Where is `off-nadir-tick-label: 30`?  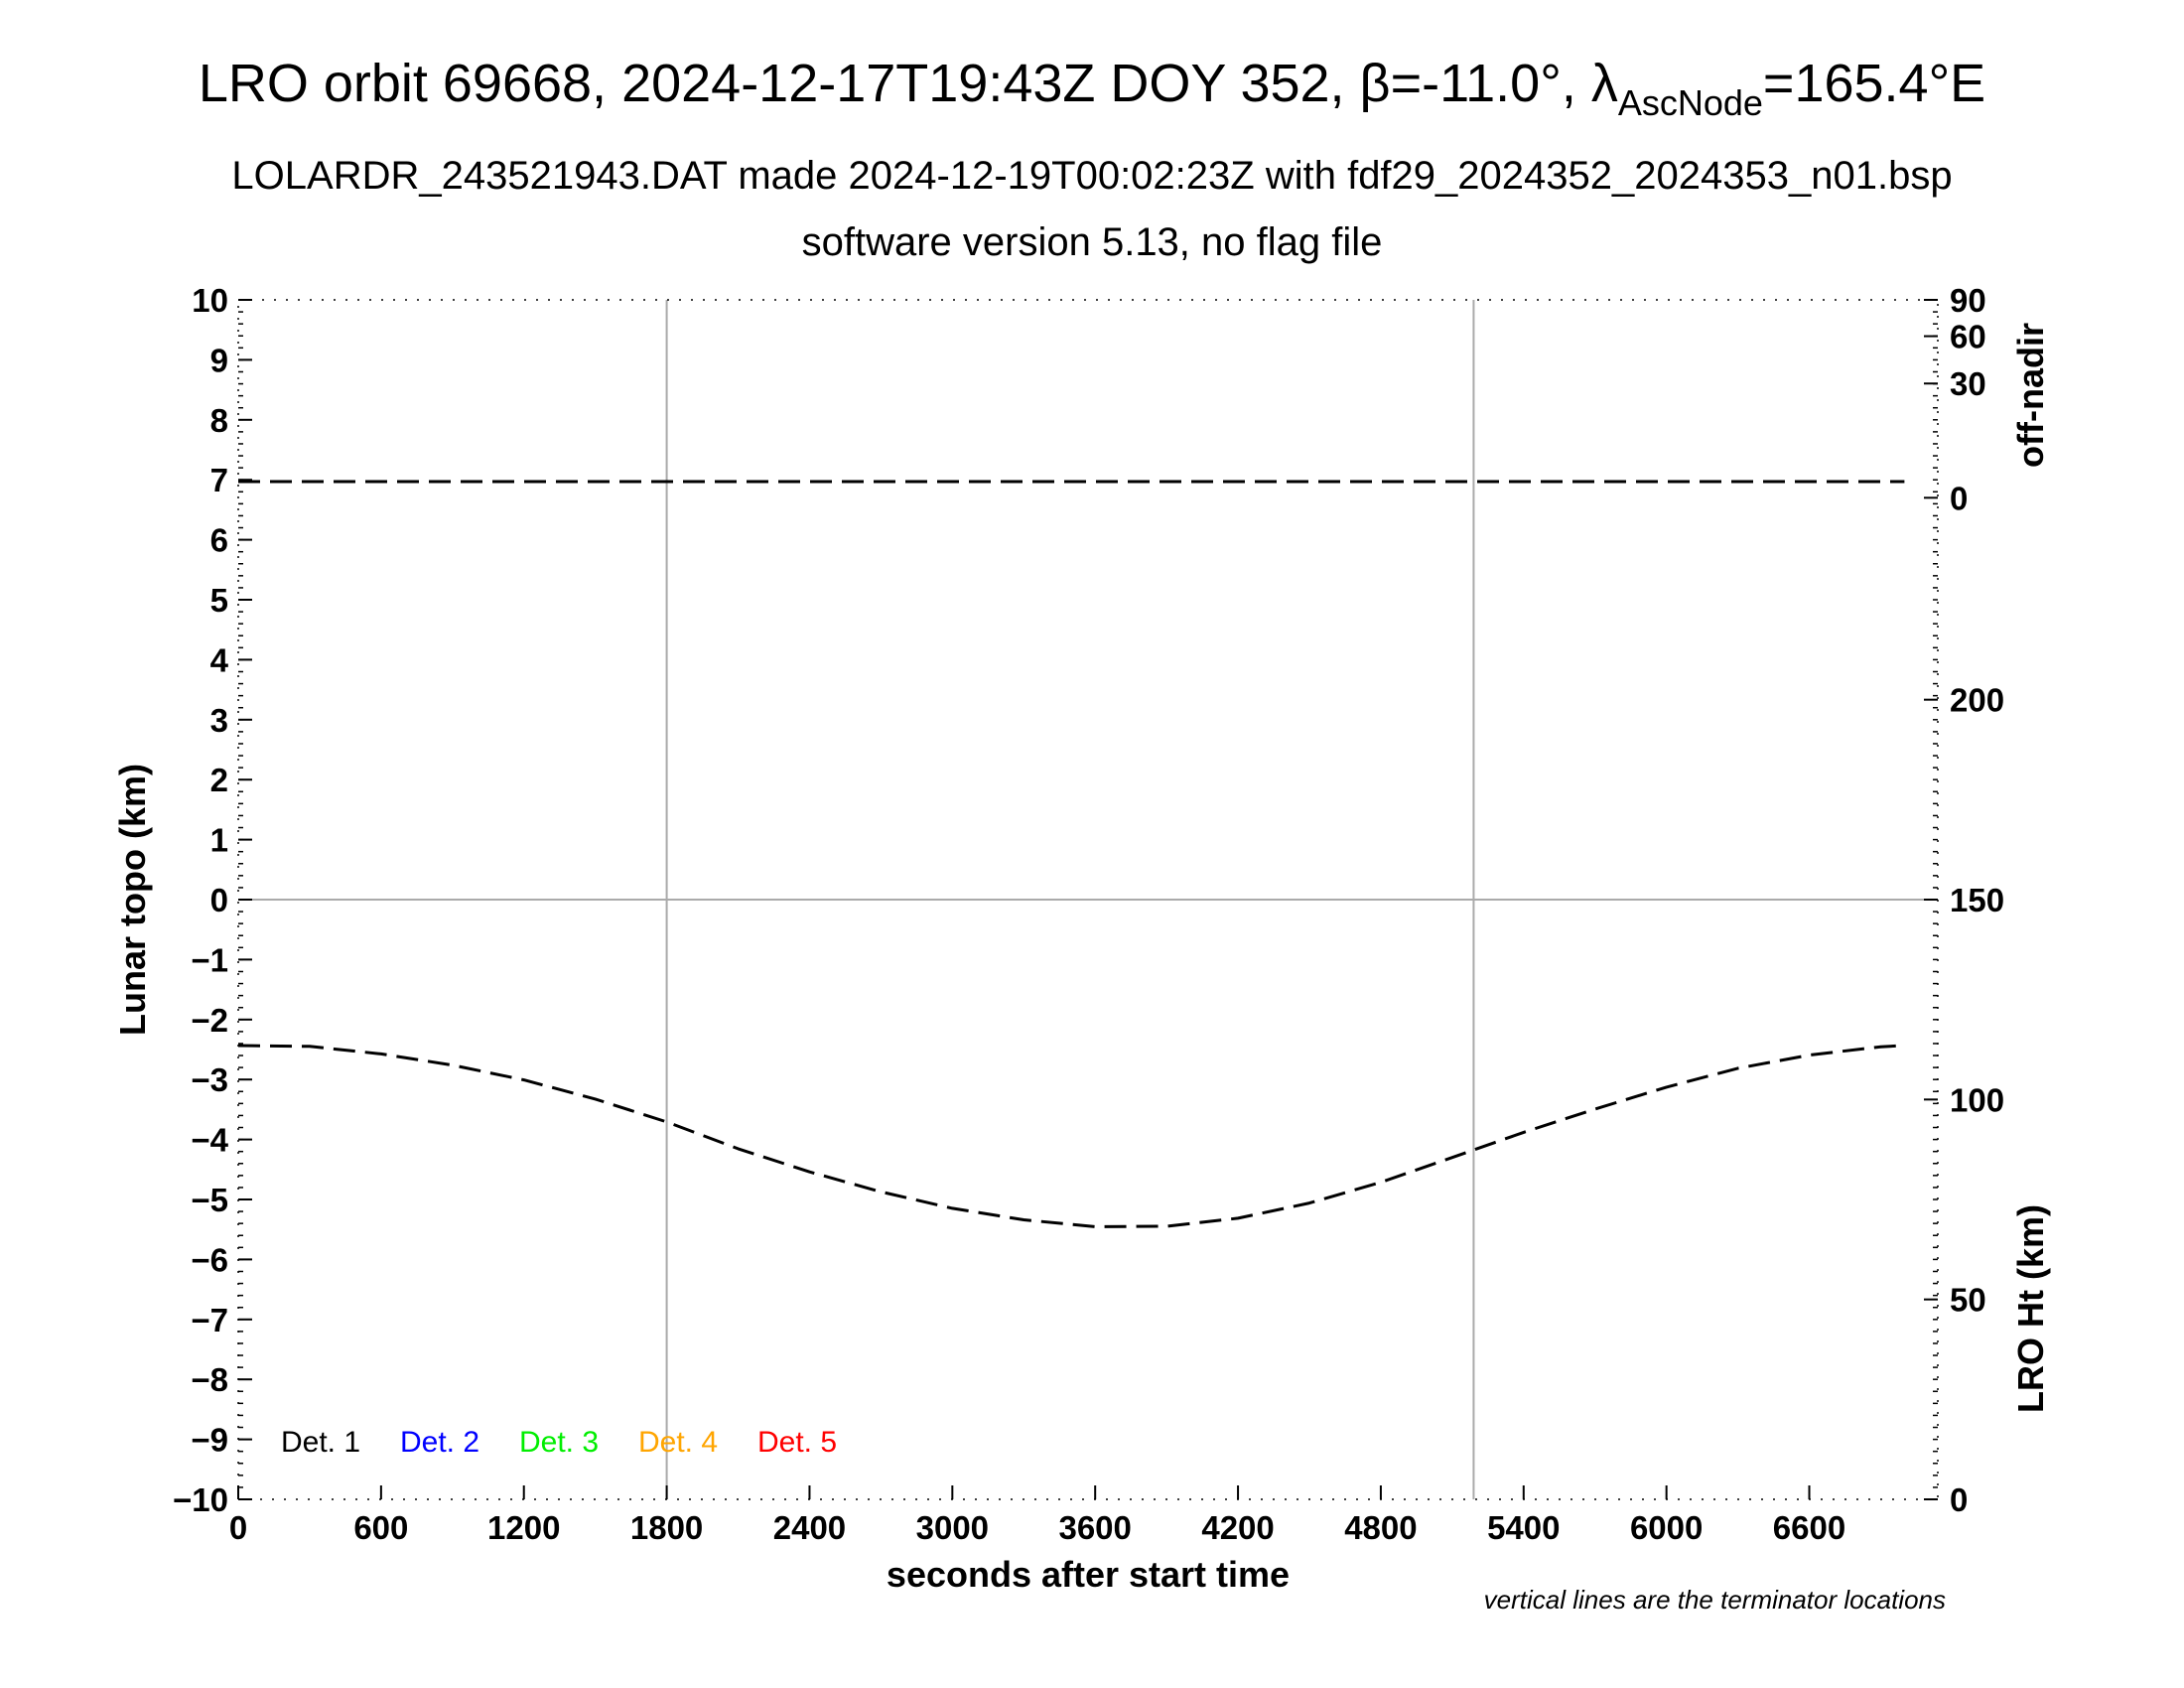 off-nadir-tick-label: 30 is located at coordinates (1968, 383).